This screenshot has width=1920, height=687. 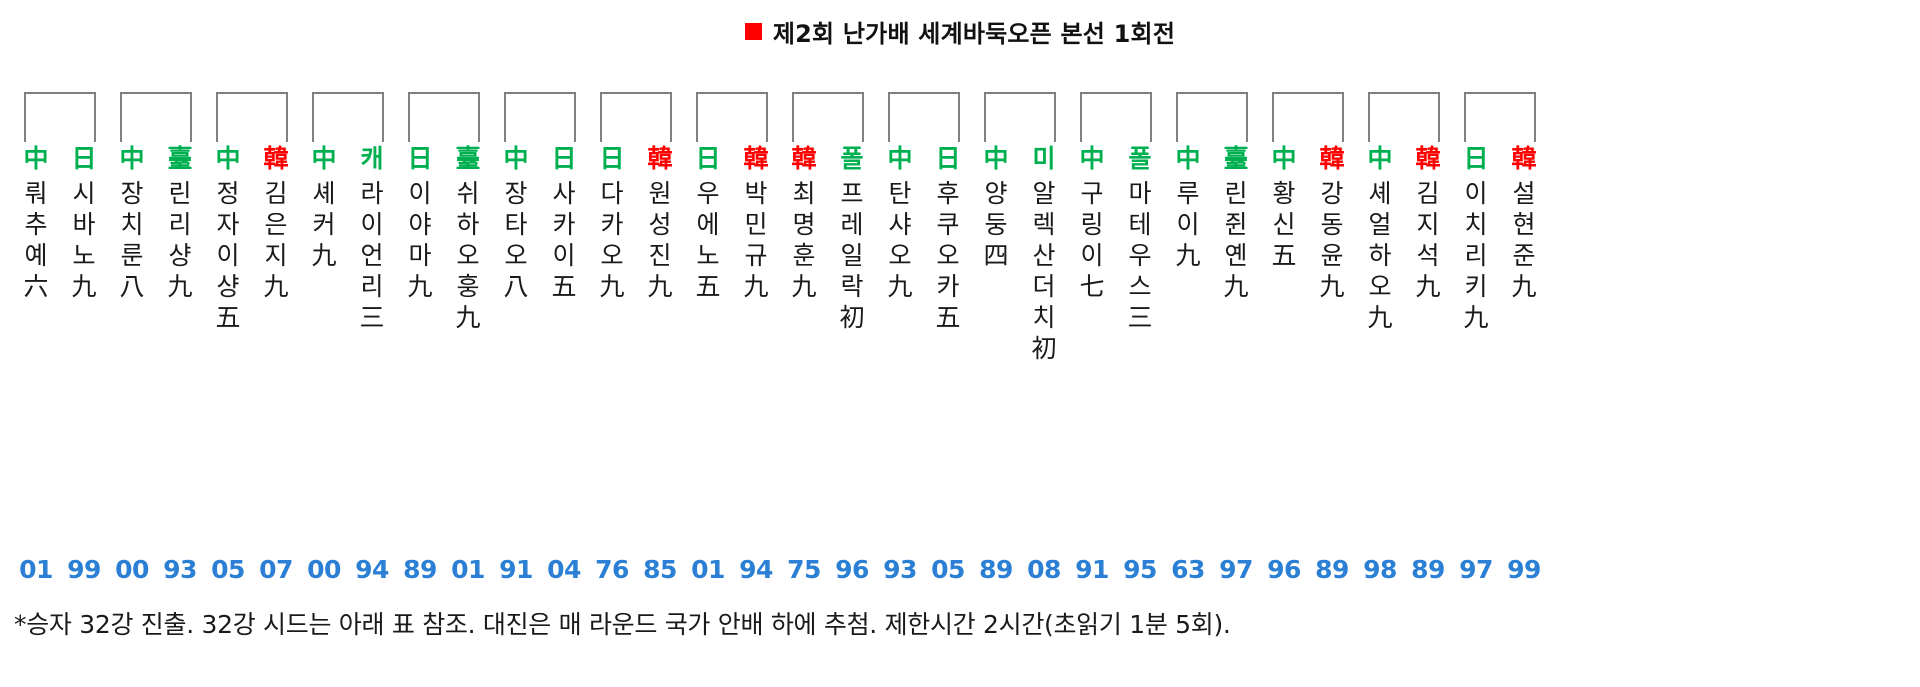 I want to click on player-number: 00, so click(x=324, y=569).